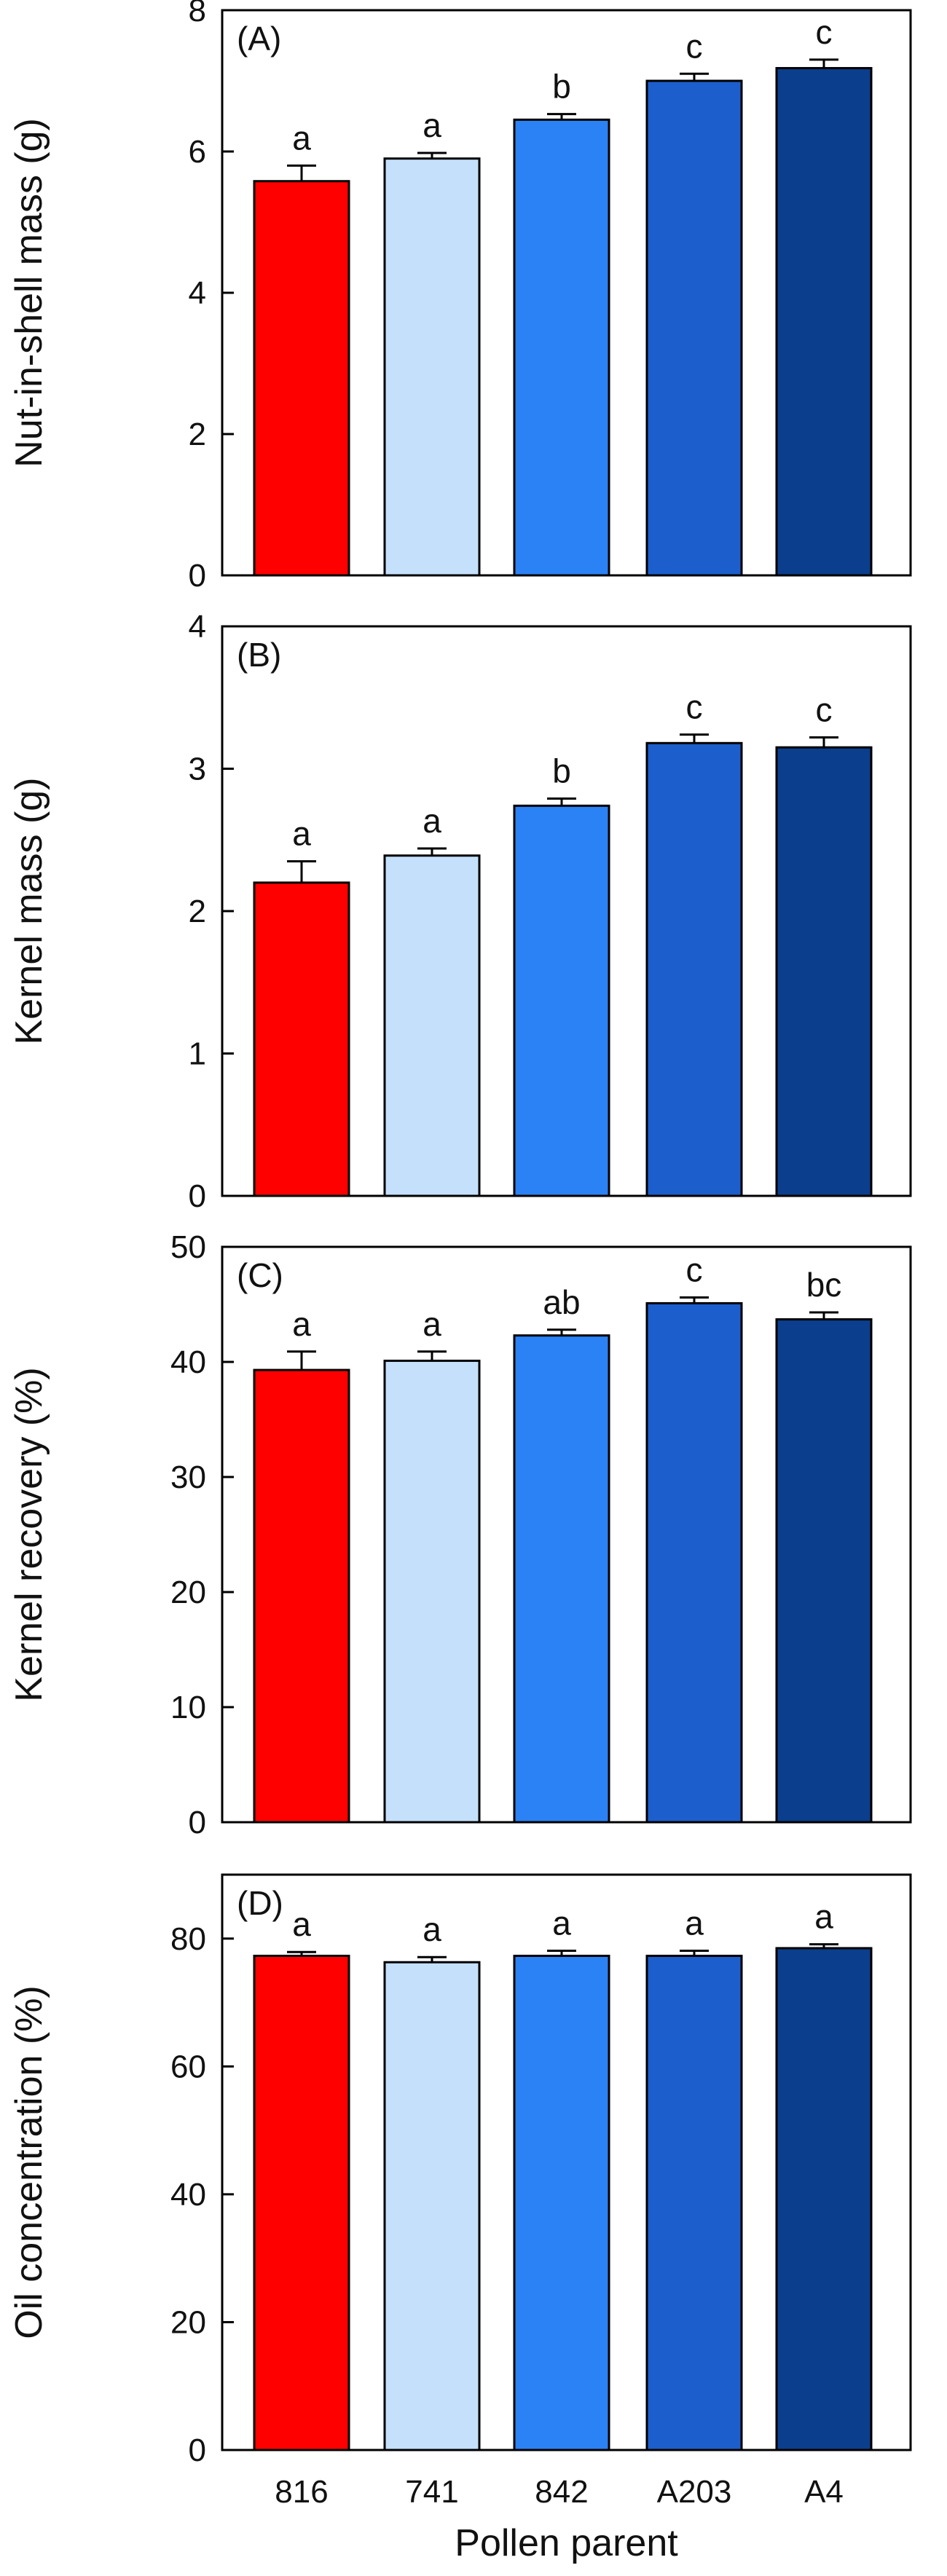 The width and height of the screenshot is (947, 2576). I want to click on panel-a-ylabel: Nut-in-shell mass (g), so click(29, 293).